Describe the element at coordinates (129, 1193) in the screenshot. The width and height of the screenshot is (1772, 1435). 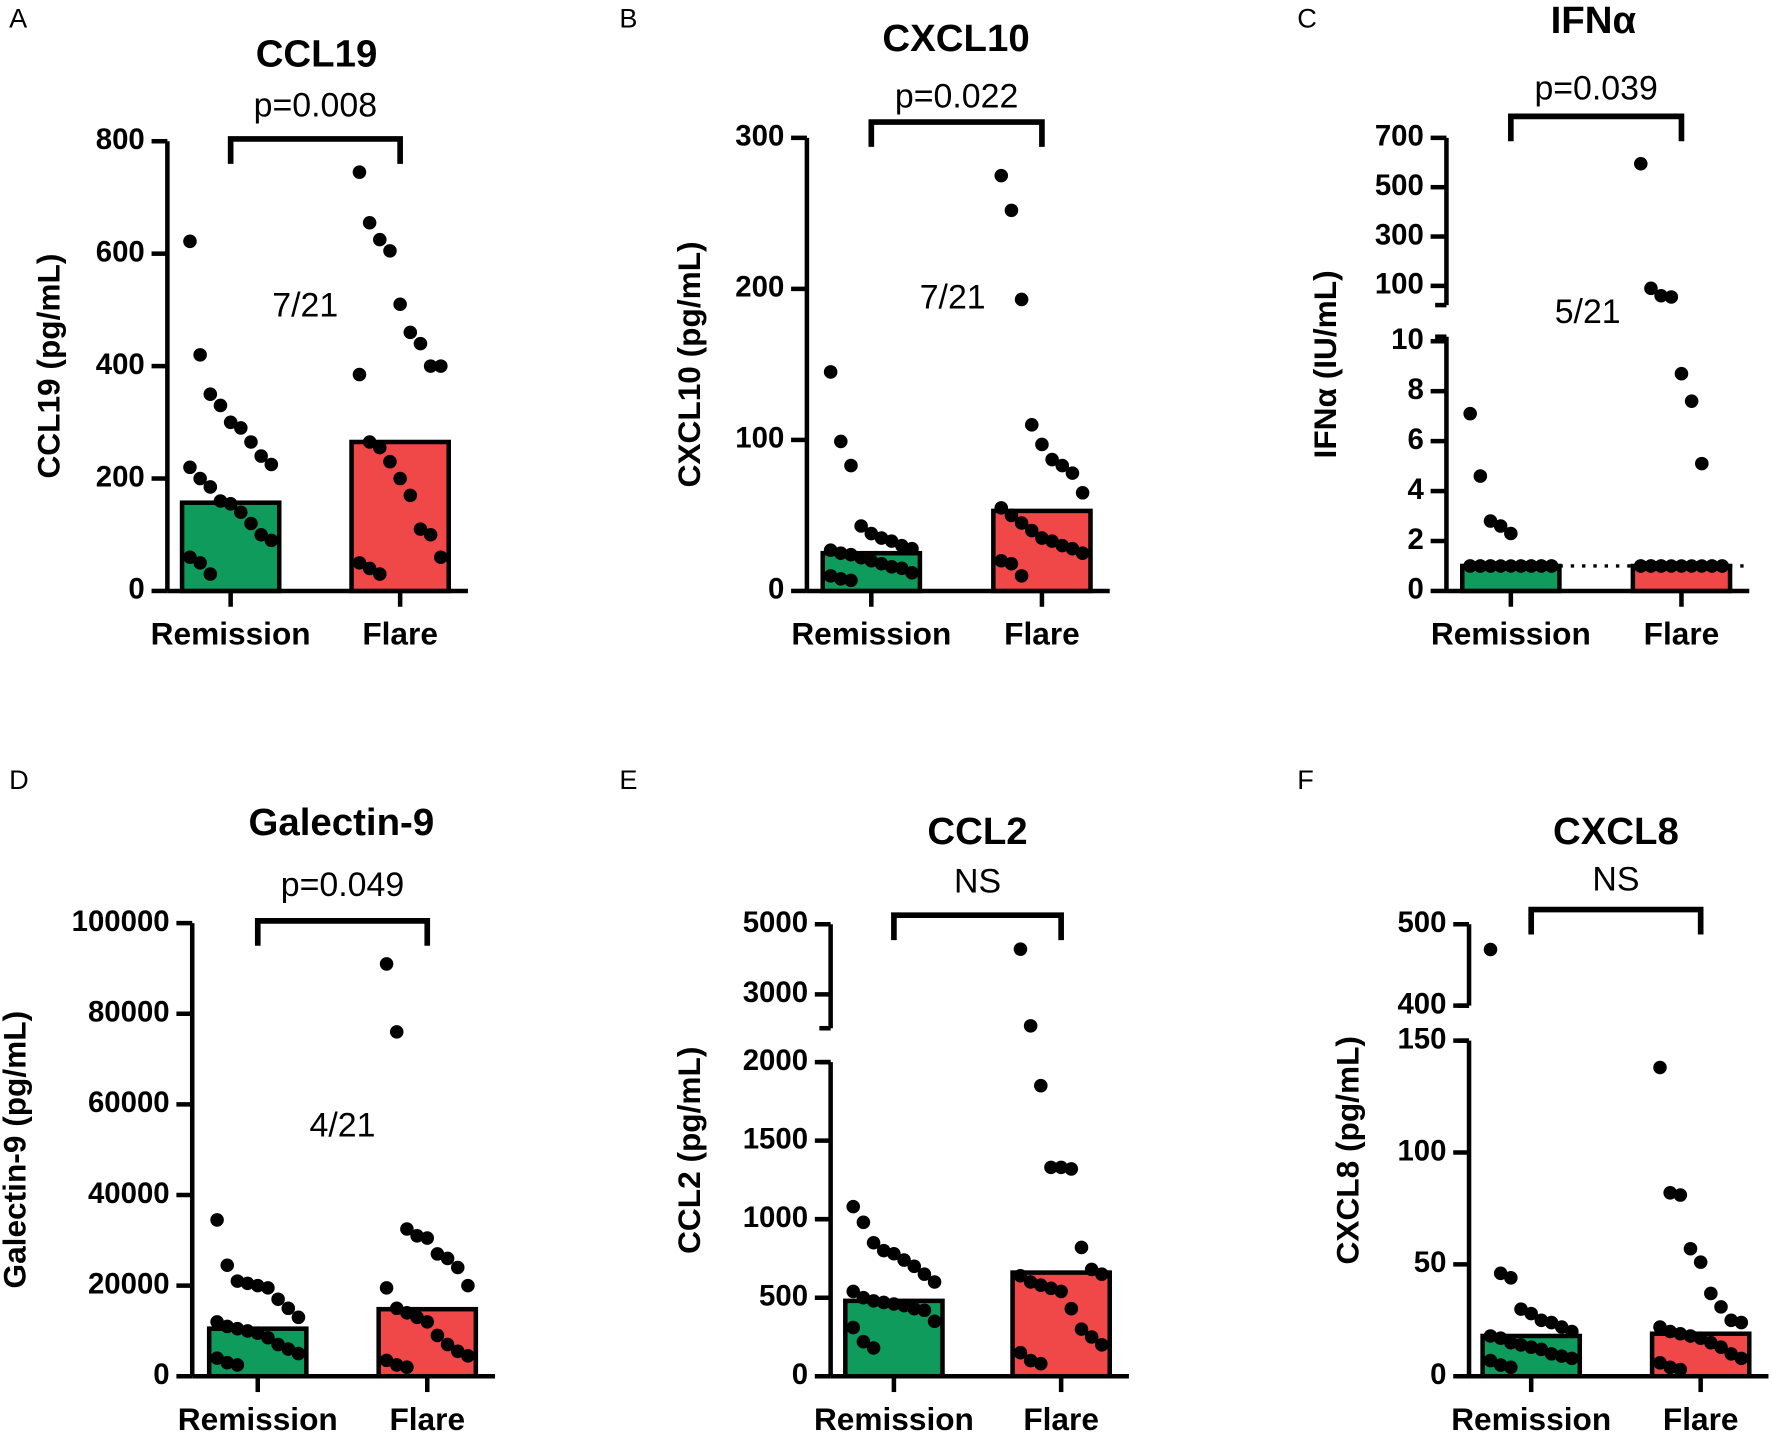
I see `y-tick-label: 40000` at that location.